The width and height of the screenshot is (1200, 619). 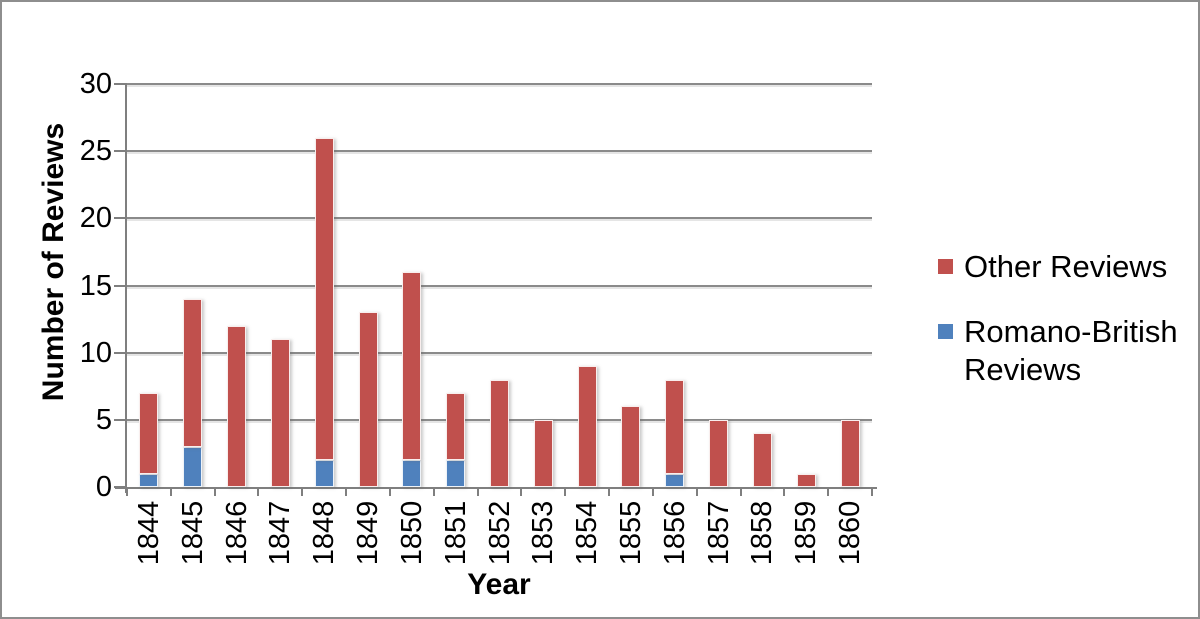 I want to click on bar-1851-other, so click(x=456, y=426).